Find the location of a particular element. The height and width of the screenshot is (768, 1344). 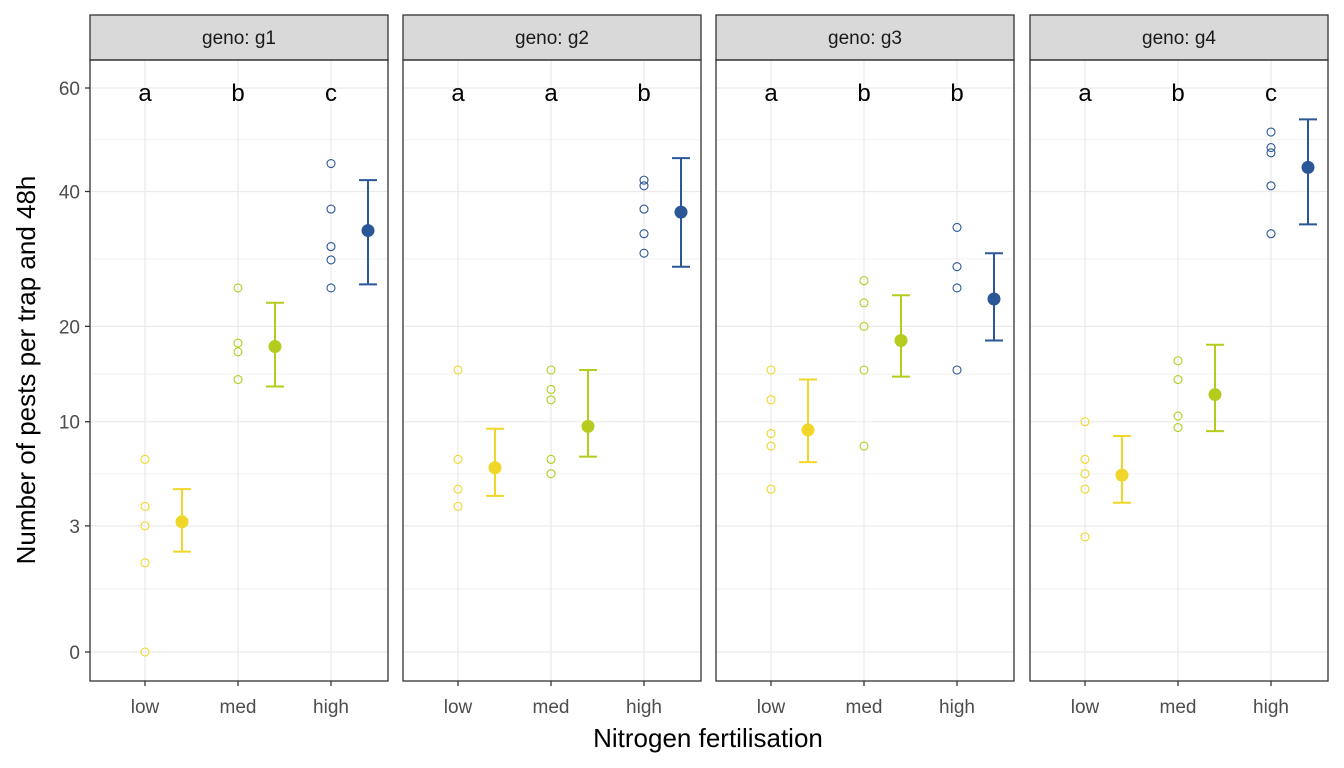

group-med: a is located at coordinates (570, 279).